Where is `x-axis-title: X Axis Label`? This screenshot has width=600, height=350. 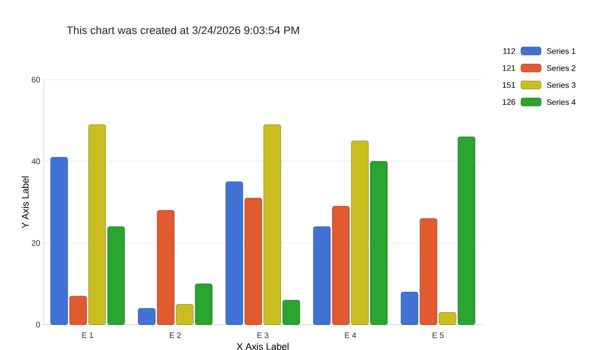
x-axis-title: X Axis Label is located at coordinates (262, 346).